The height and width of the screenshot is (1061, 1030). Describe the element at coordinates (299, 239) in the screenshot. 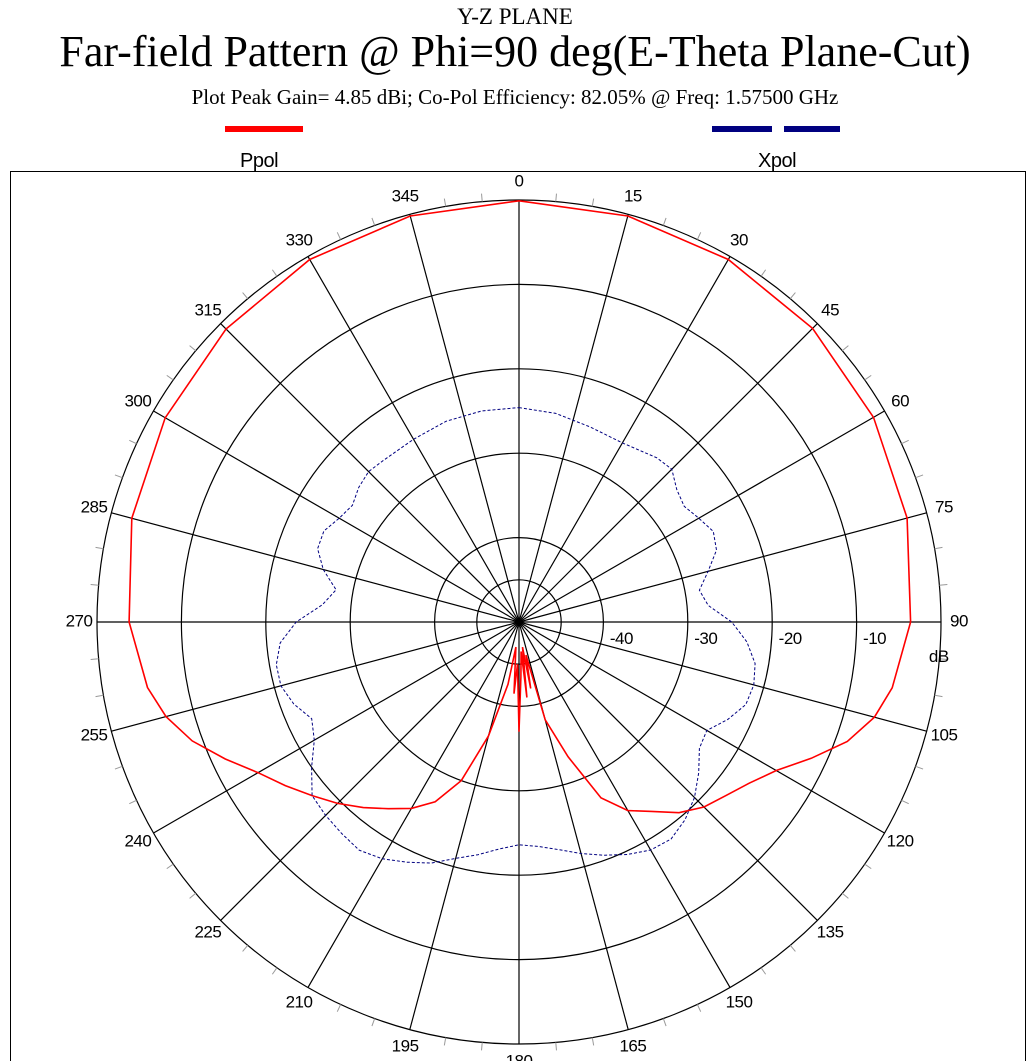

I see `angle-label-330: 330` at that location.